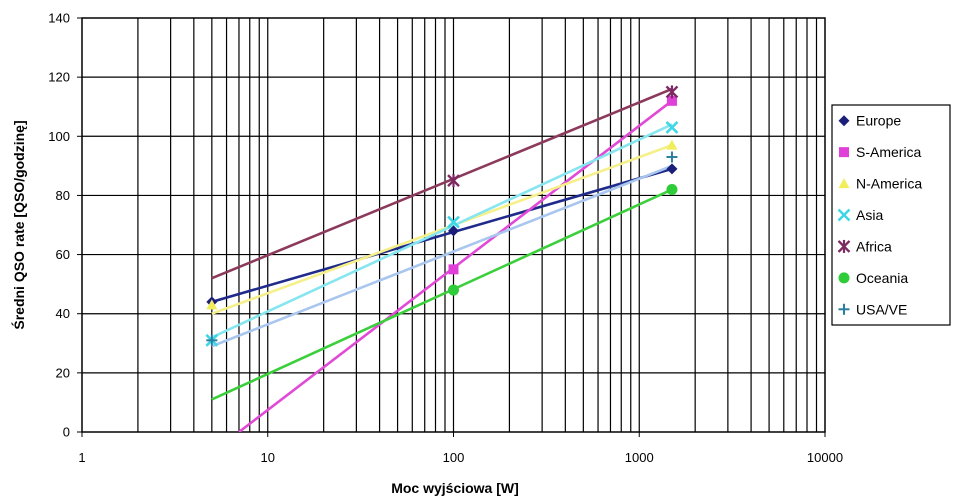 The width and height of the screenshot is (958, 500). I want to click on legend-item-africa: Africa, so click(864, 246).